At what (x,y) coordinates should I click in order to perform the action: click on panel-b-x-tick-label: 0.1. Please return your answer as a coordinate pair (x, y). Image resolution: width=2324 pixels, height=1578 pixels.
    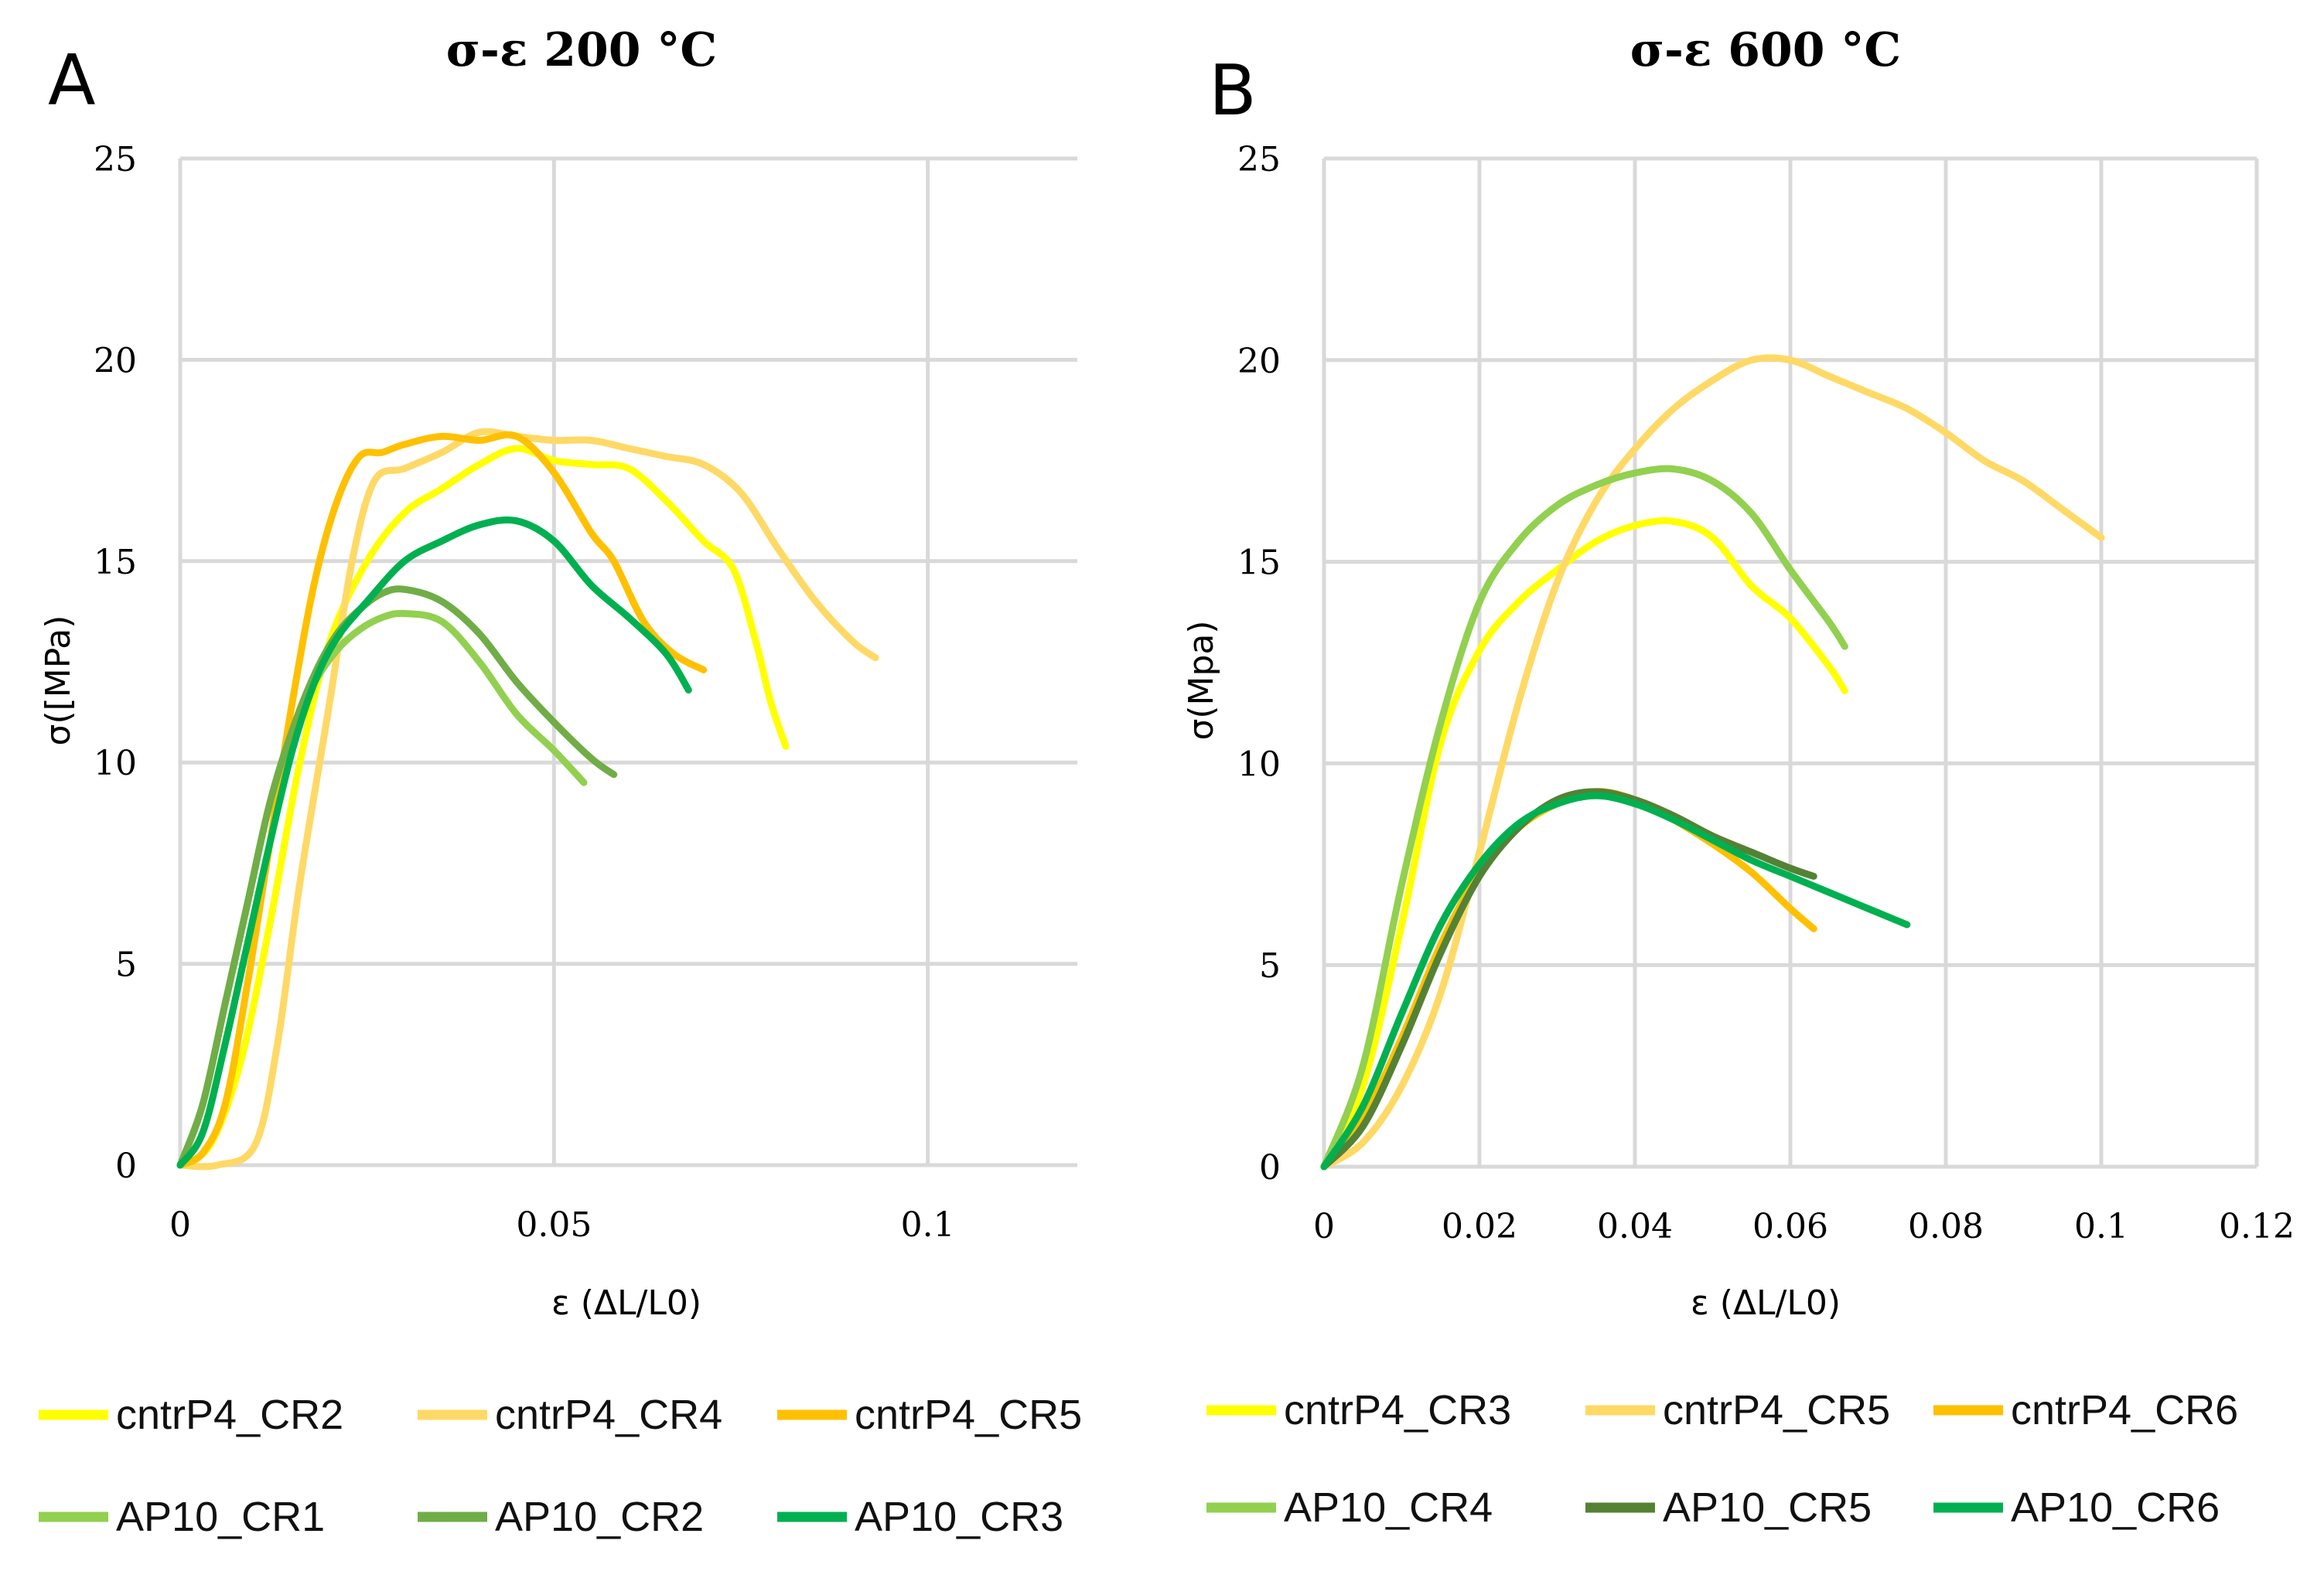
    Looking at the image, I should click on (2101, 1226).